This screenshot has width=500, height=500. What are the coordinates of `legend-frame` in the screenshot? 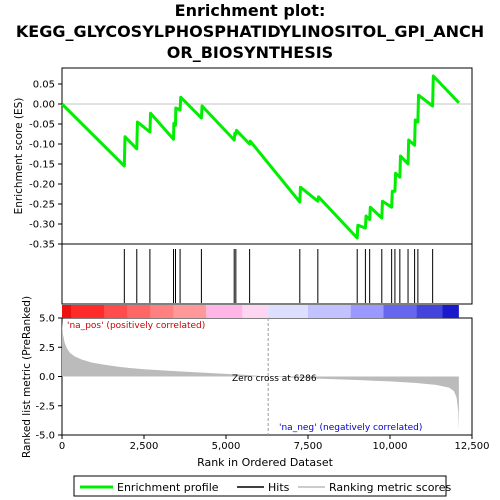 It's located at (260, 486).